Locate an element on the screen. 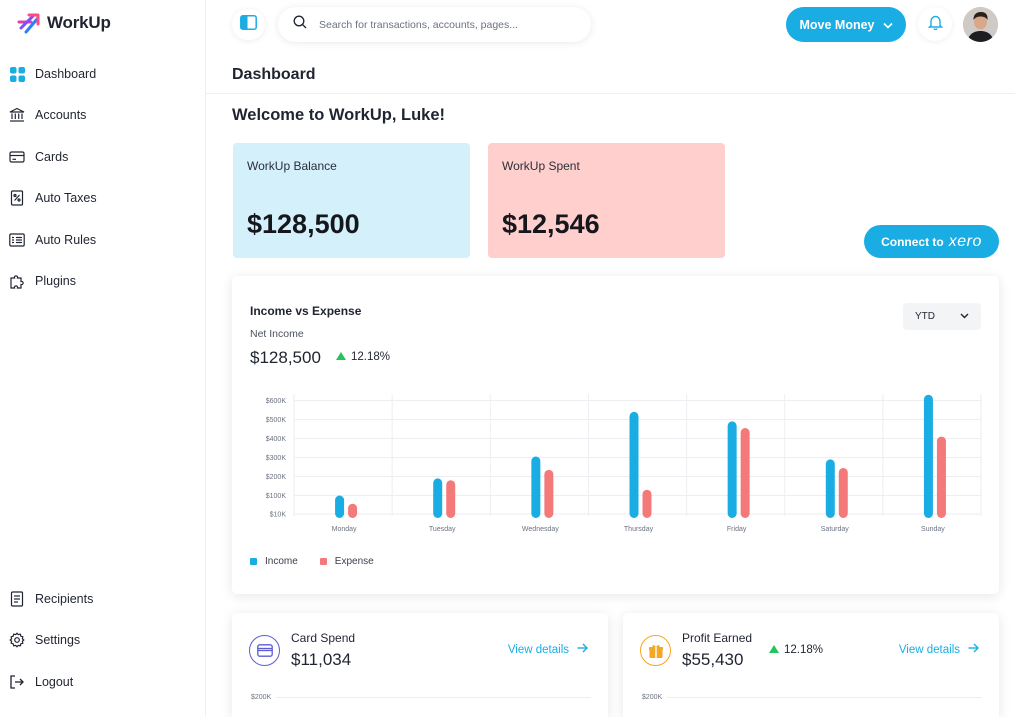 The height and width of the screenshot is (717, 1015). panel-toggle-icon is located at coordinates (248, 24).